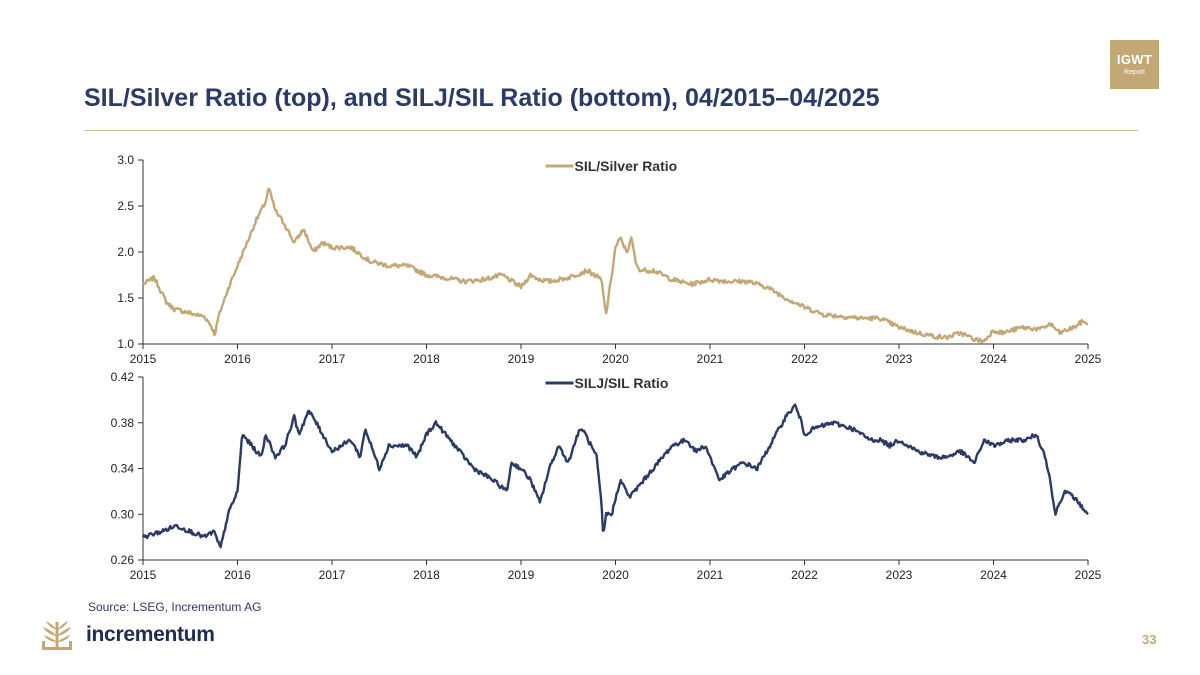  What do you see at coordinates (125, 252) in the screenshot?
I see `y-tick-label: 2.0` at bounding box center [125, 252].